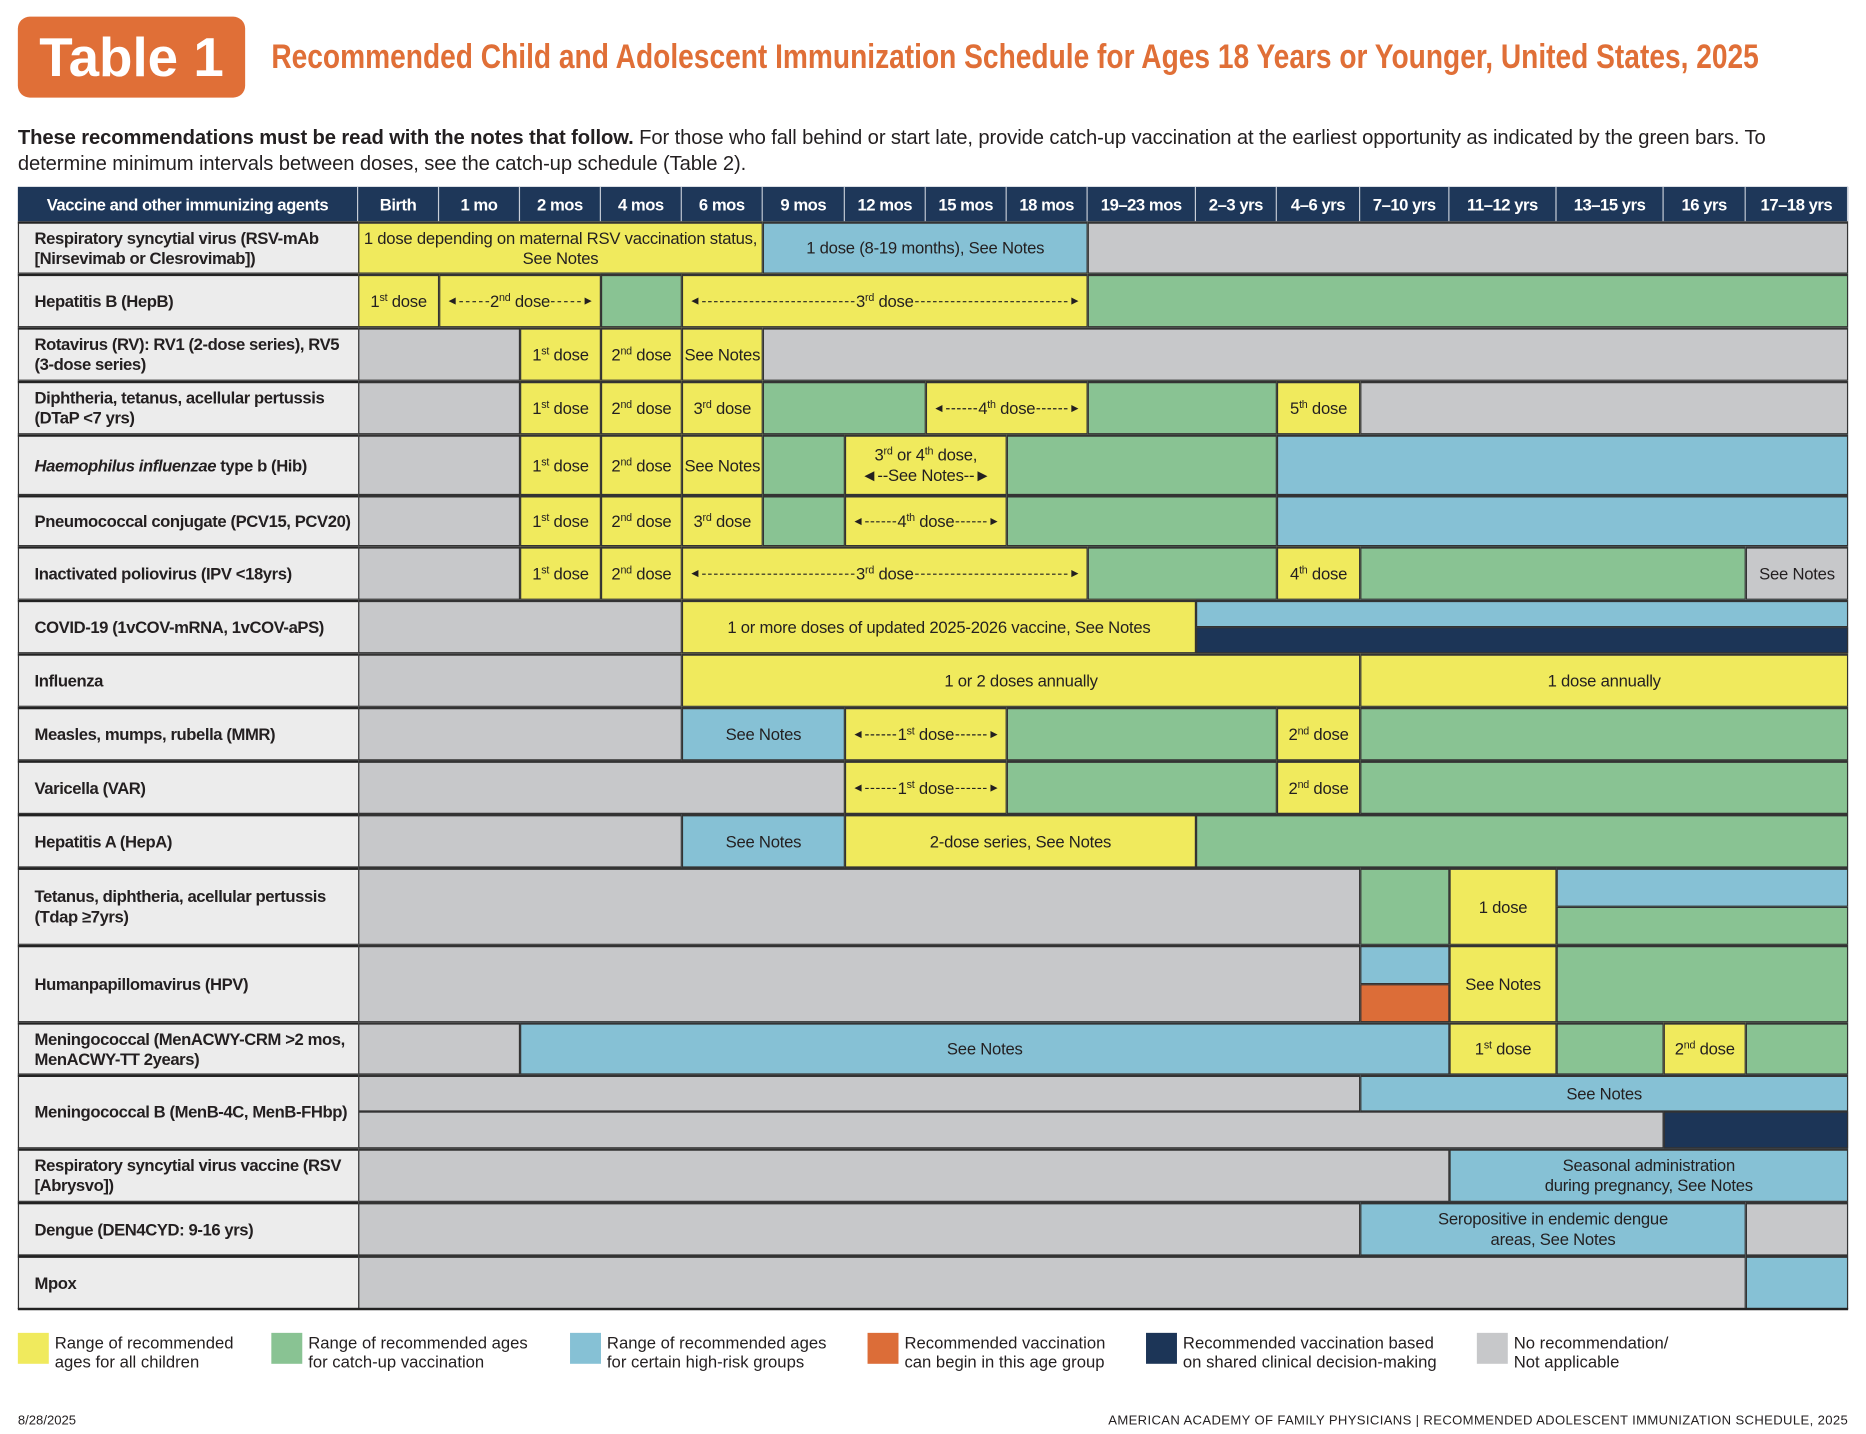 The height and width of the screenshot is (1434, 1866). I want to click on vaccine-name-text: Varicella (VAR), so click(90, 787).